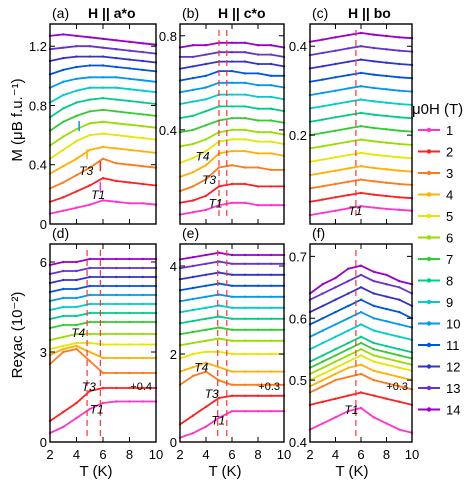 The height and width of the screenshot is (482, 474). Describe the element at coordinates (101, 343) in the screenshot. I see `panel-d: 0 3 6 2 4 6 8 10 (d) T1 T3 T4 +0.4` at that location.